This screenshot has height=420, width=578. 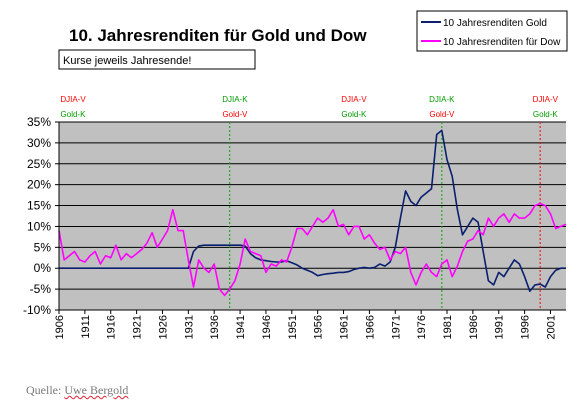 I want to click on x-tick-label: 1931, so click(x=189, y=327).